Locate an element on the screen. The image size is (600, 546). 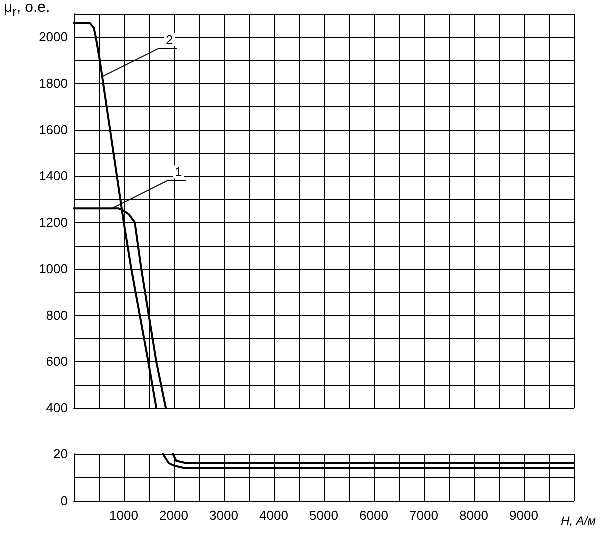
y-axis-title: μ$_{r}$, о.е. is located at coordinates (27, 10).